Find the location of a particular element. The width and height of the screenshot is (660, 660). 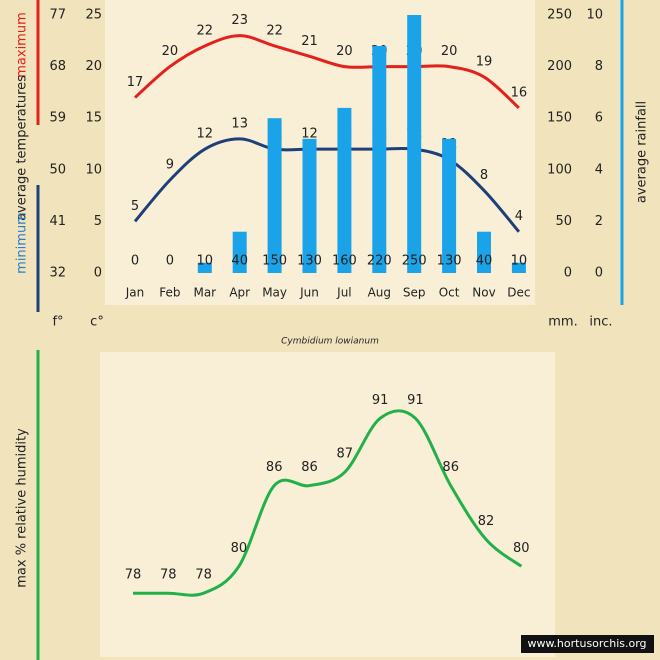

tick-label: 77 is located at coordinates (57, 15).